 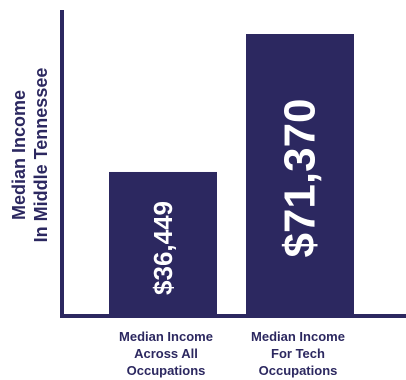 I want to click on category-label-2-line-1: Median Income, so click(x=298, y=336).